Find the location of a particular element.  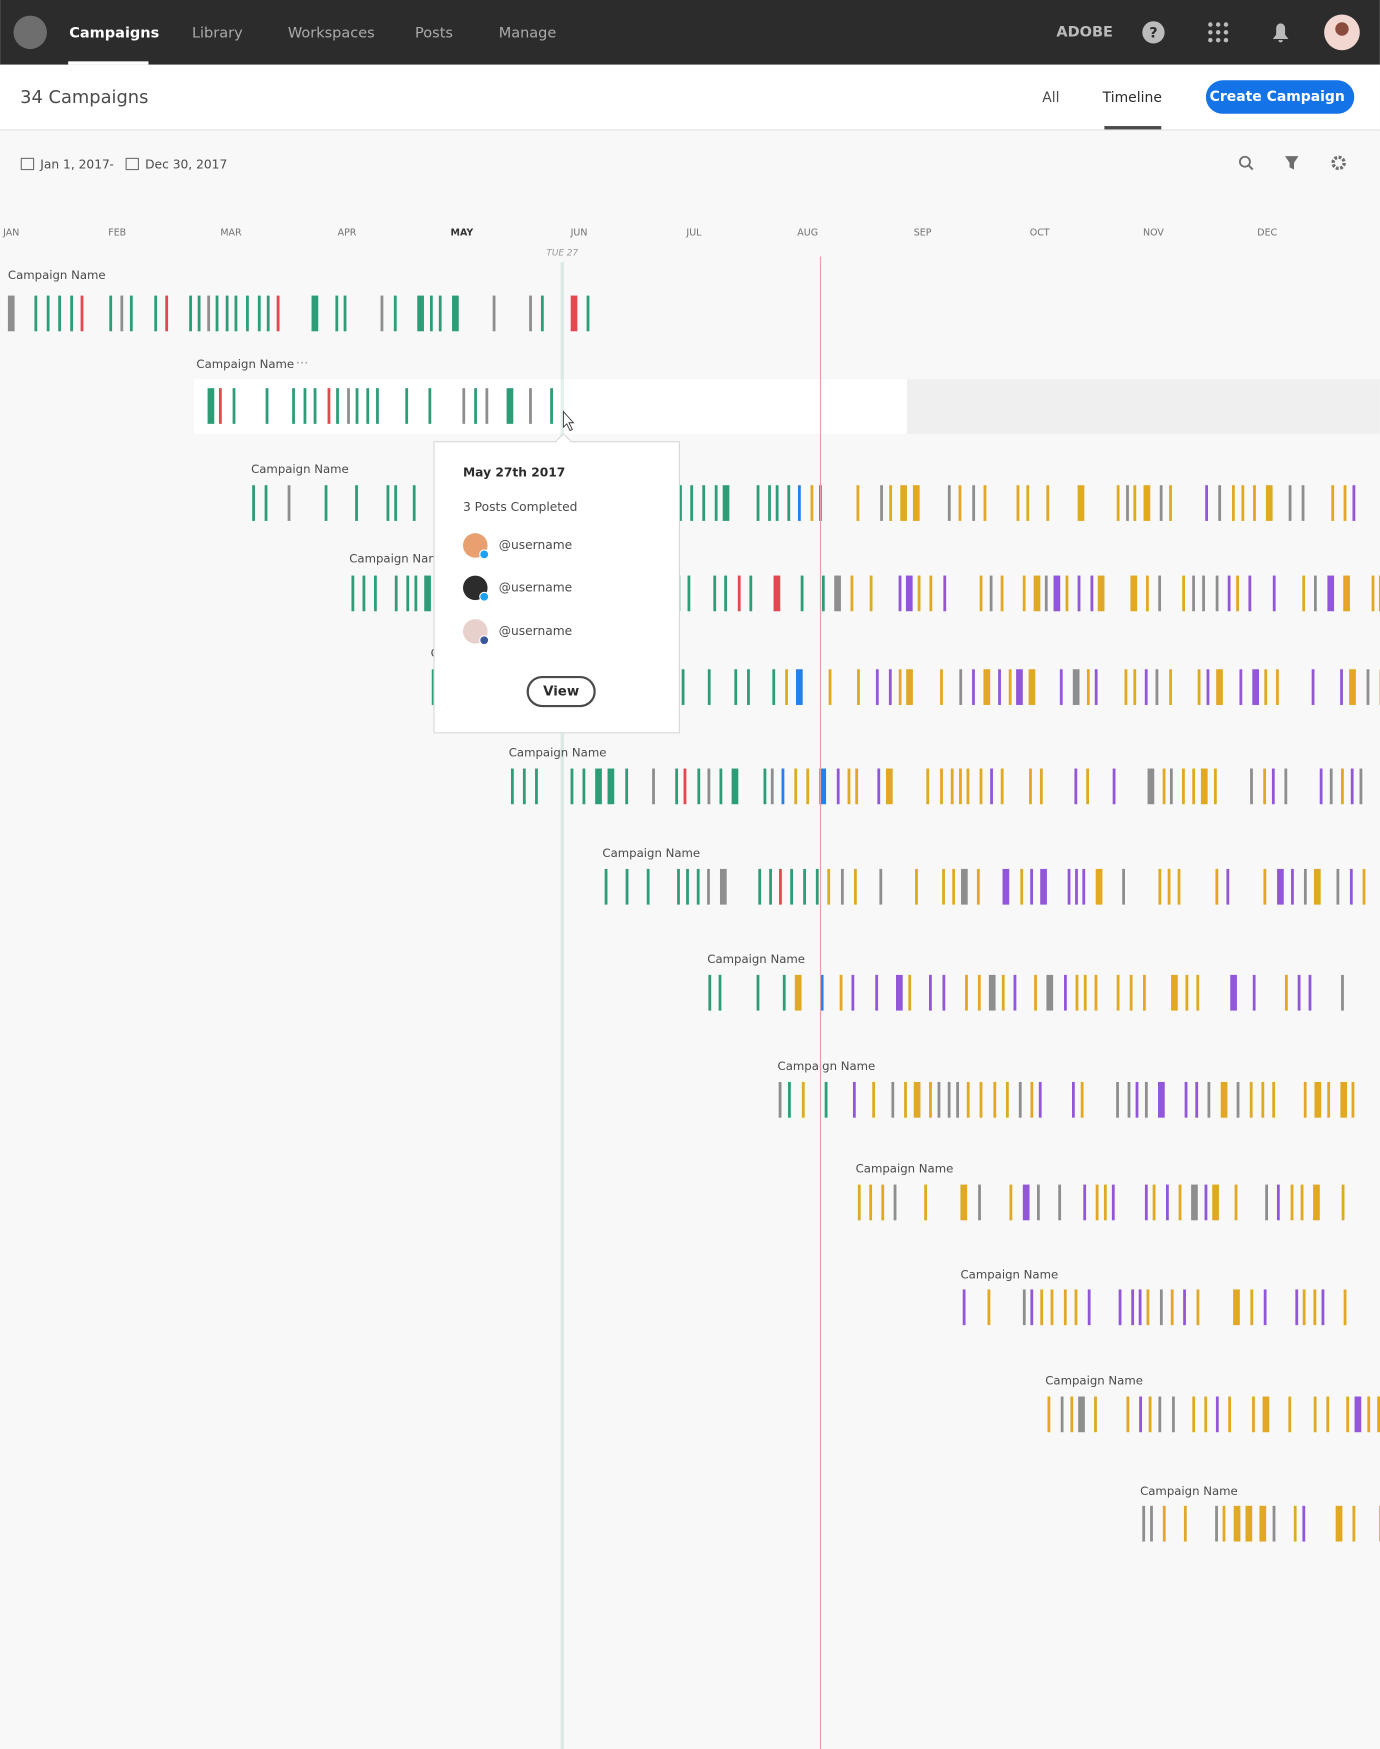

tab-active: Timeline is located at coordinates (1132, 98).